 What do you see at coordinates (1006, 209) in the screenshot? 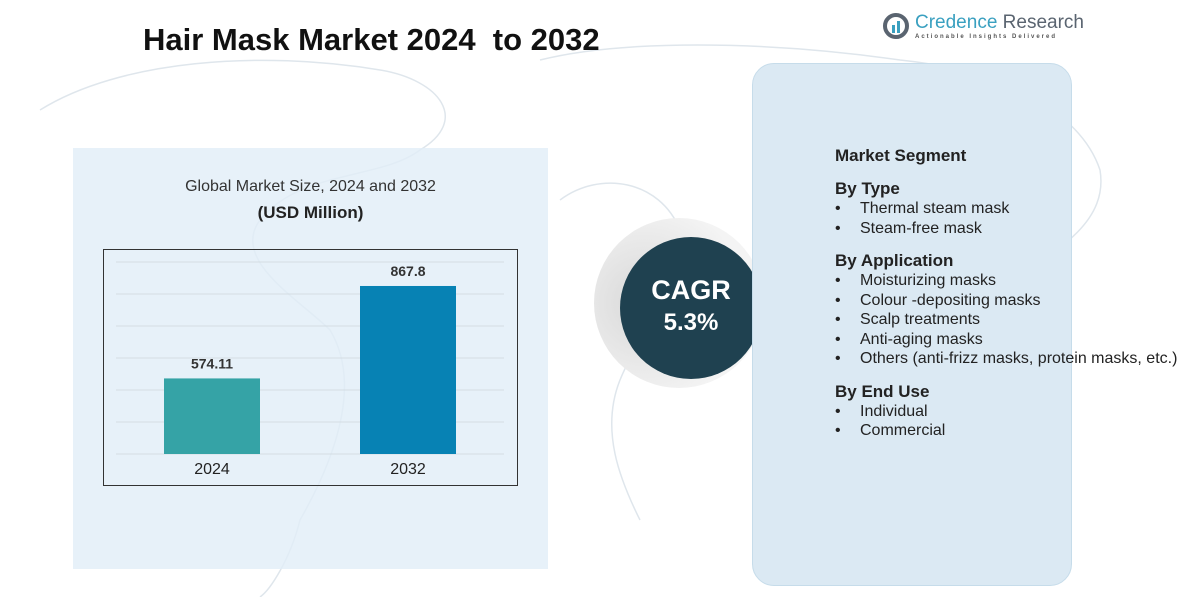
I see `segment-item: Thermal steam mask` at bounding box center [1006, 209].